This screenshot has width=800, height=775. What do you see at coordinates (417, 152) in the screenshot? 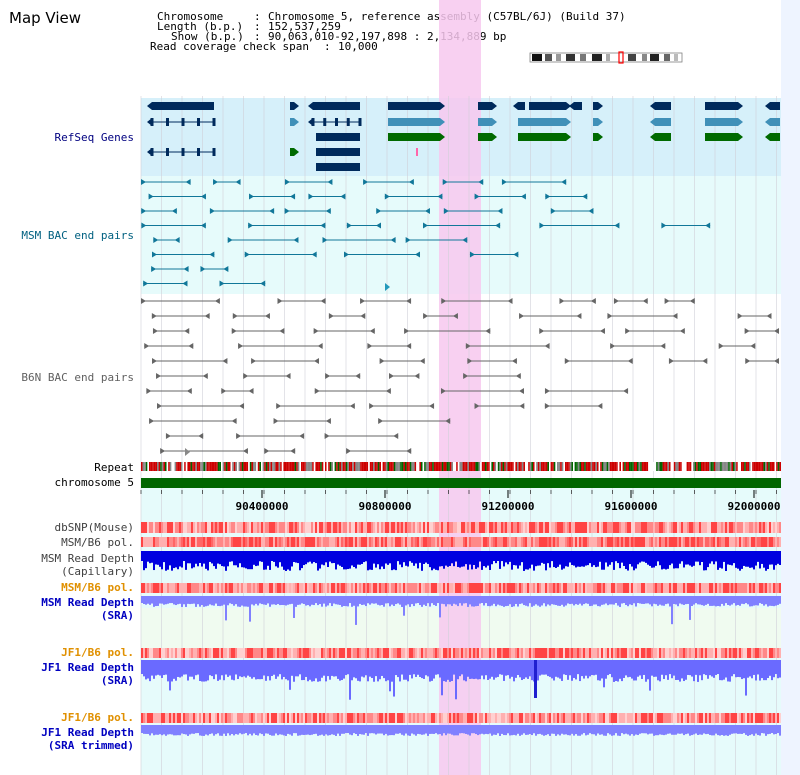
I see `gene-marker` at bounding box center [417, 152].